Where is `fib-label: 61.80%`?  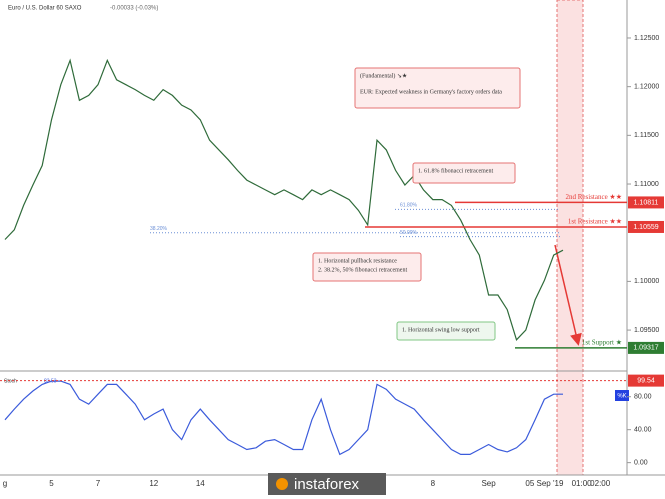
fib-label: 61.80% is located at coordinates (409, 206).